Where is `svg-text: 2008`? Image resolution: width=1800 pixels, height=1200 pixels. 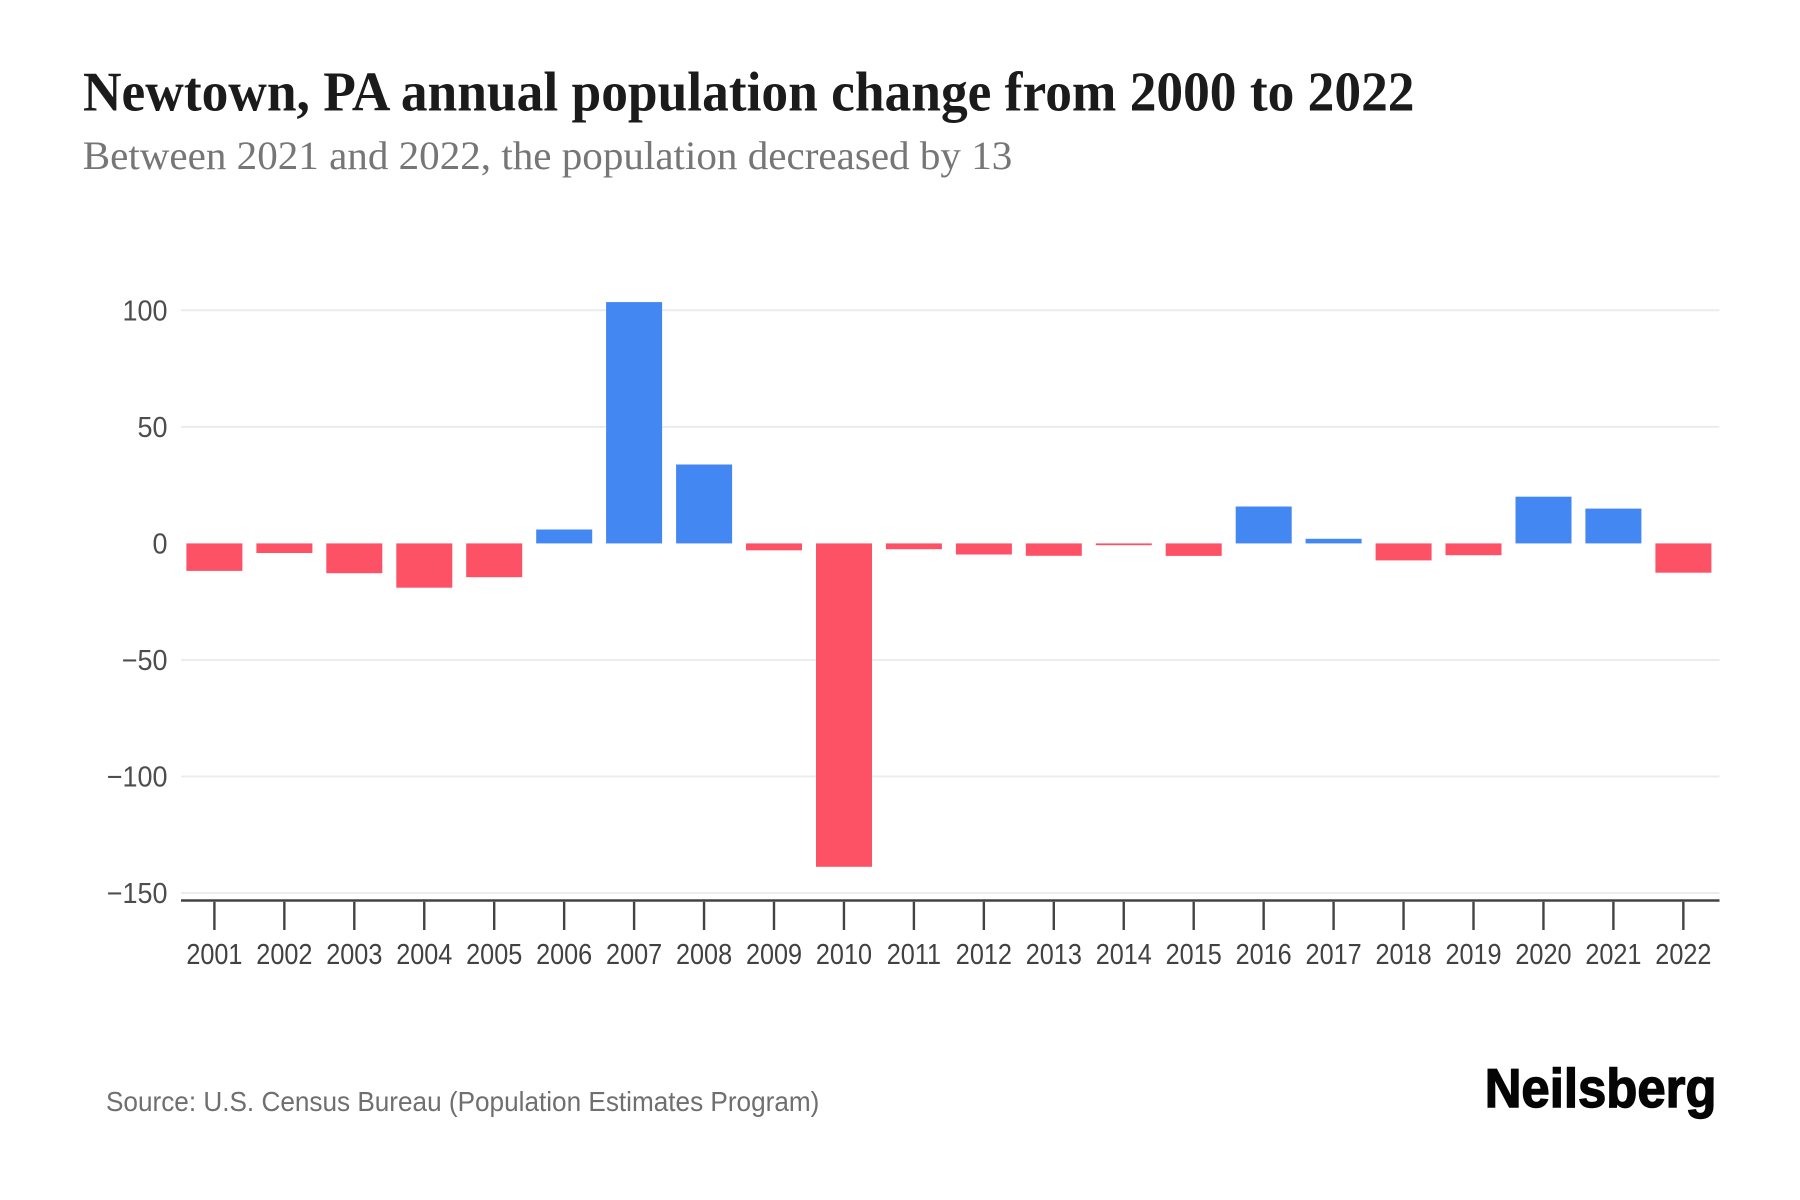
svg-text: 2008 is located at coordinates (704, 953).